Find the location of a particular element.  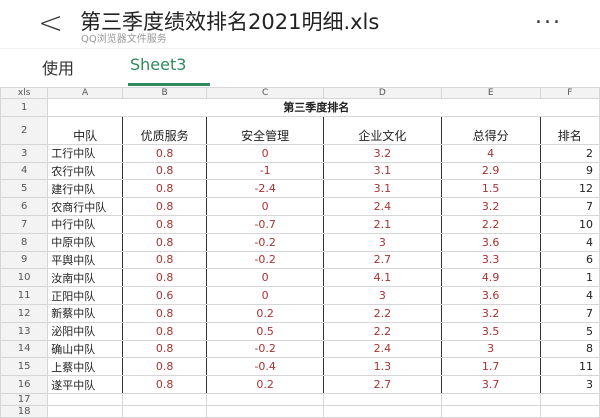

culture-cell: 3.2 is located at coordinates (382, 153).